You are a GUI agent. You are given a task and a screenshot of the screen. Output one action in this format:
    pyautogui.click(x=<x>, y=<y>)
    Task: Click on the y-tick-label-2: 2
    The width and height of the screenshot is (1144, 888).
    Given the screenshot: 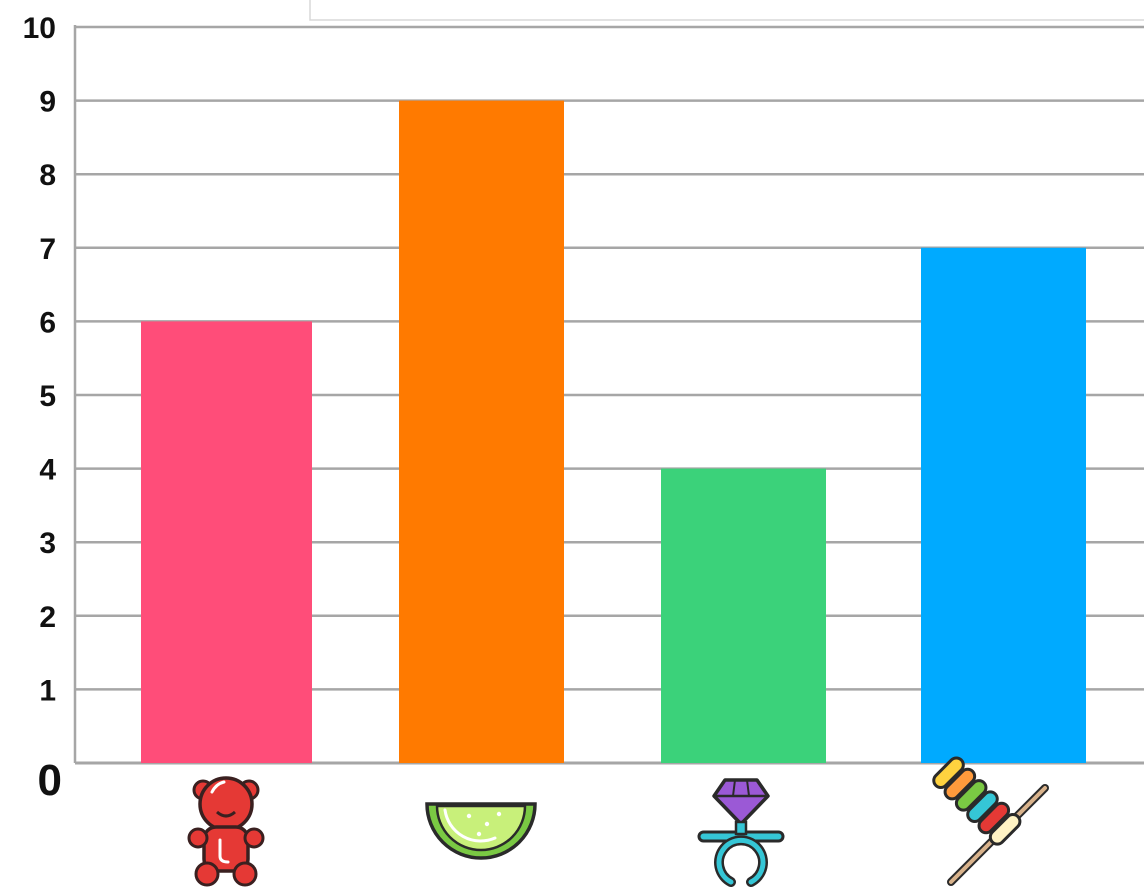 What is the action you would take?
    pyautogui.click(x=47, y=617)
    